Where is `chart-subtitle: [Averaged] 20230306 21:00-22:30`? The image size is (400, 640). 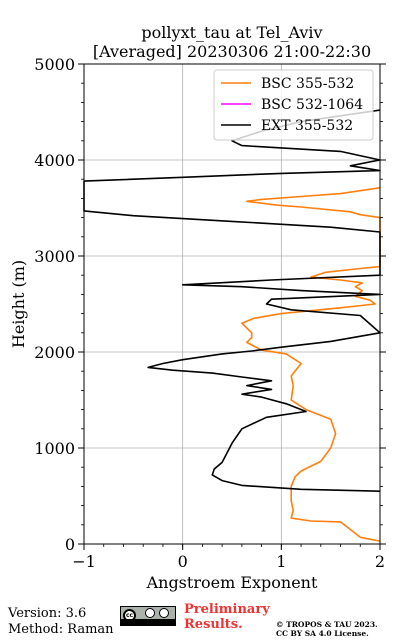 chart-subtitle: [Averaged] 20230306 21:00-22:30 is located at coordinates (232, 51).